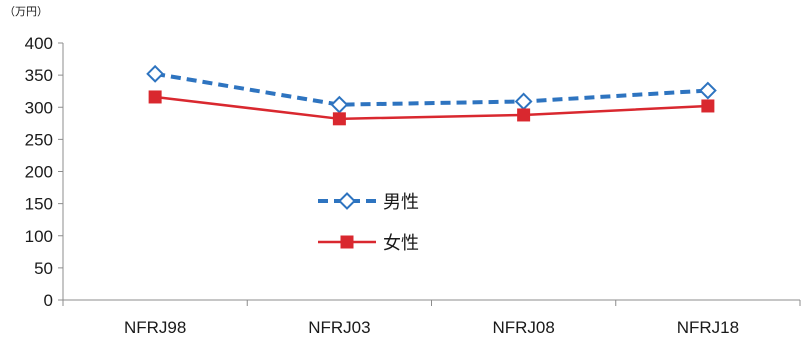 Image resolution: width=806 pixels, height=343 pixels. I want to click on series-layer, so click(431, 95).